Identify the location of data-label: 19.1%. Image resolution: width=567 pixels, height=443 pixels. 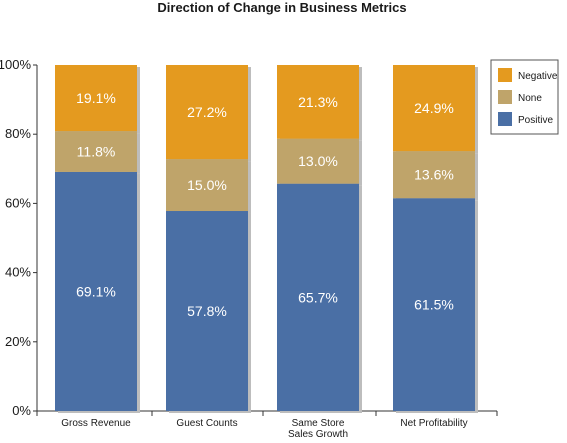
(96, 98).